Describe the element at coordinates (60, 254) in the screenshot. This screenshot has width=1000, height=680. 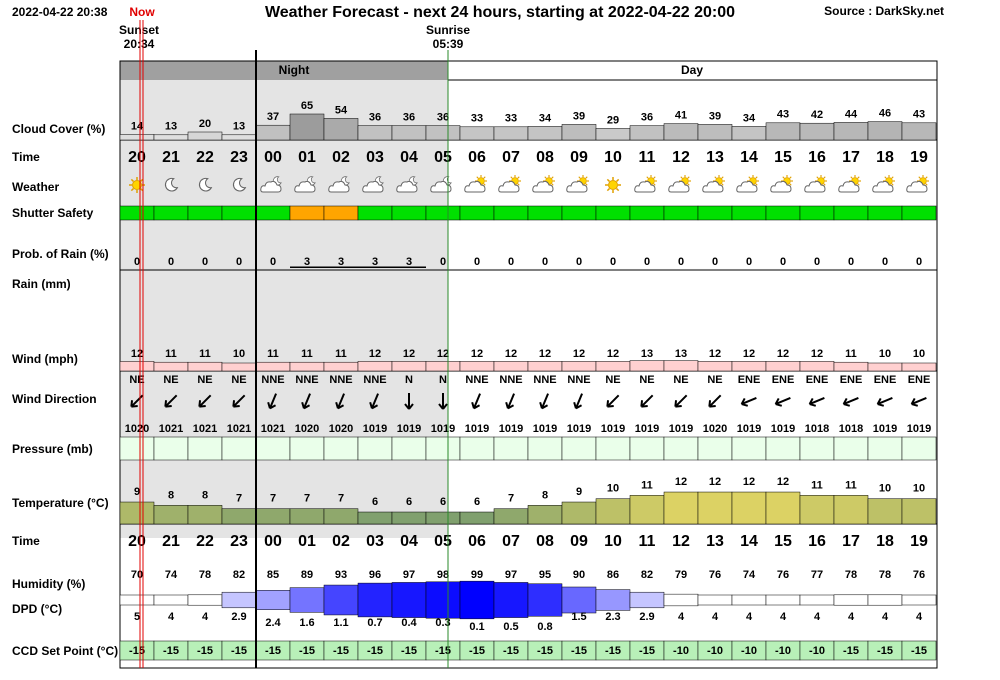
I see `row-label: Prob. of Rain (%)` at that location.